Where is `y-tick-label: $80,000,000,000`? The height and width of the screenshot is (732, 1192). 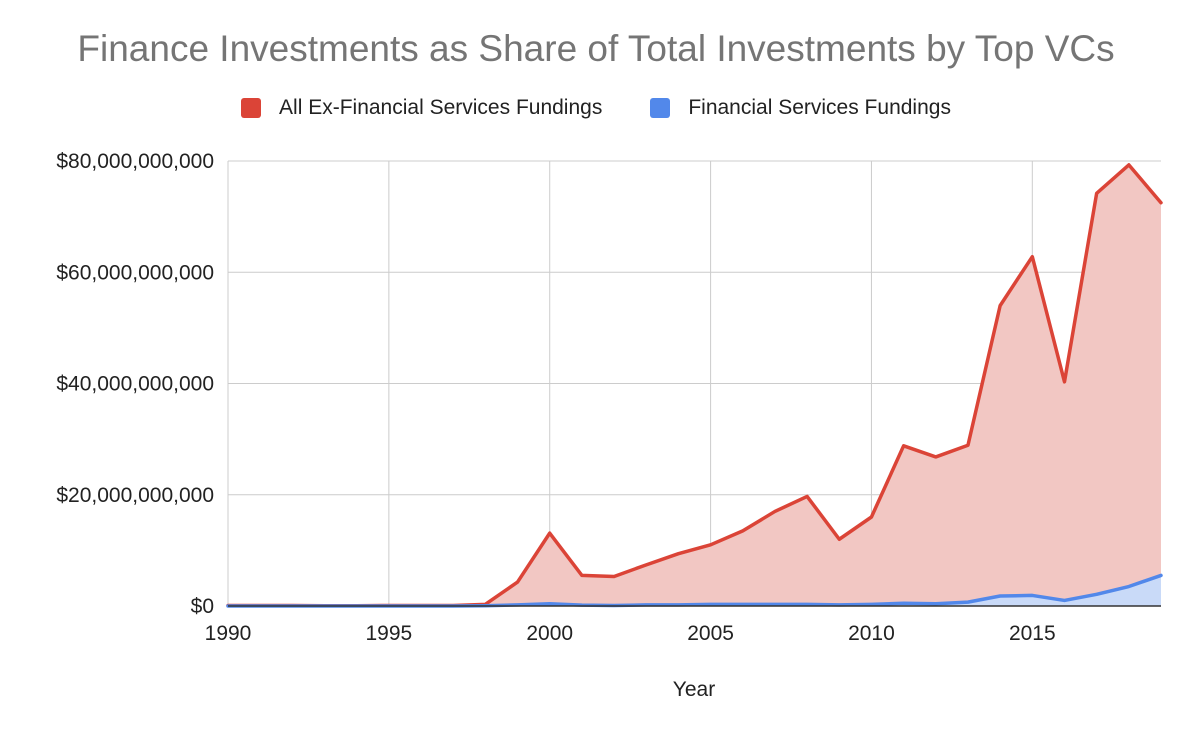
y-tick-label: $80,000,000,000 is located at coordinates (135, 161).